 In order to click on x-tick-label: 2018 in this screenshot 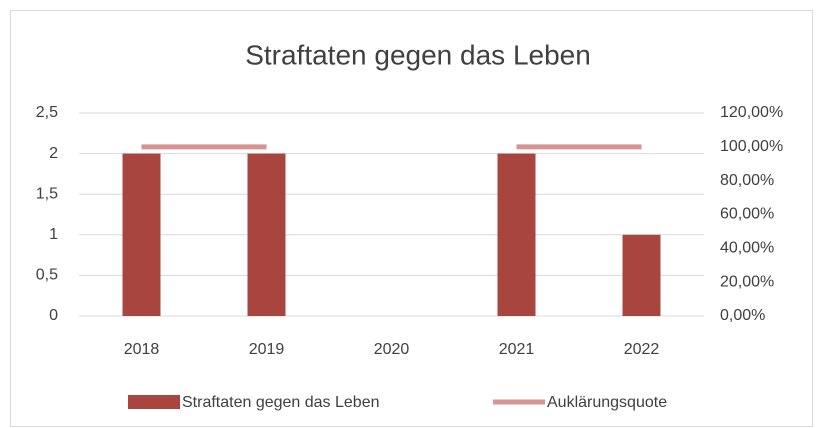, I will do `click(142, 349)`.